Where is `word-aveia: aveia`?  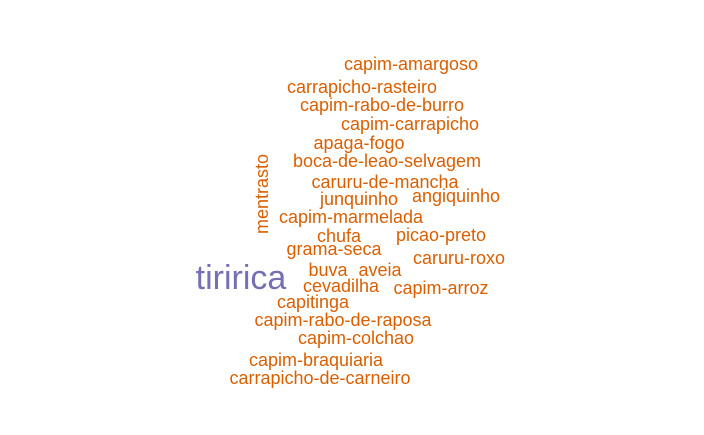
word-aveia: aveia is located at coordinates (380, 270).